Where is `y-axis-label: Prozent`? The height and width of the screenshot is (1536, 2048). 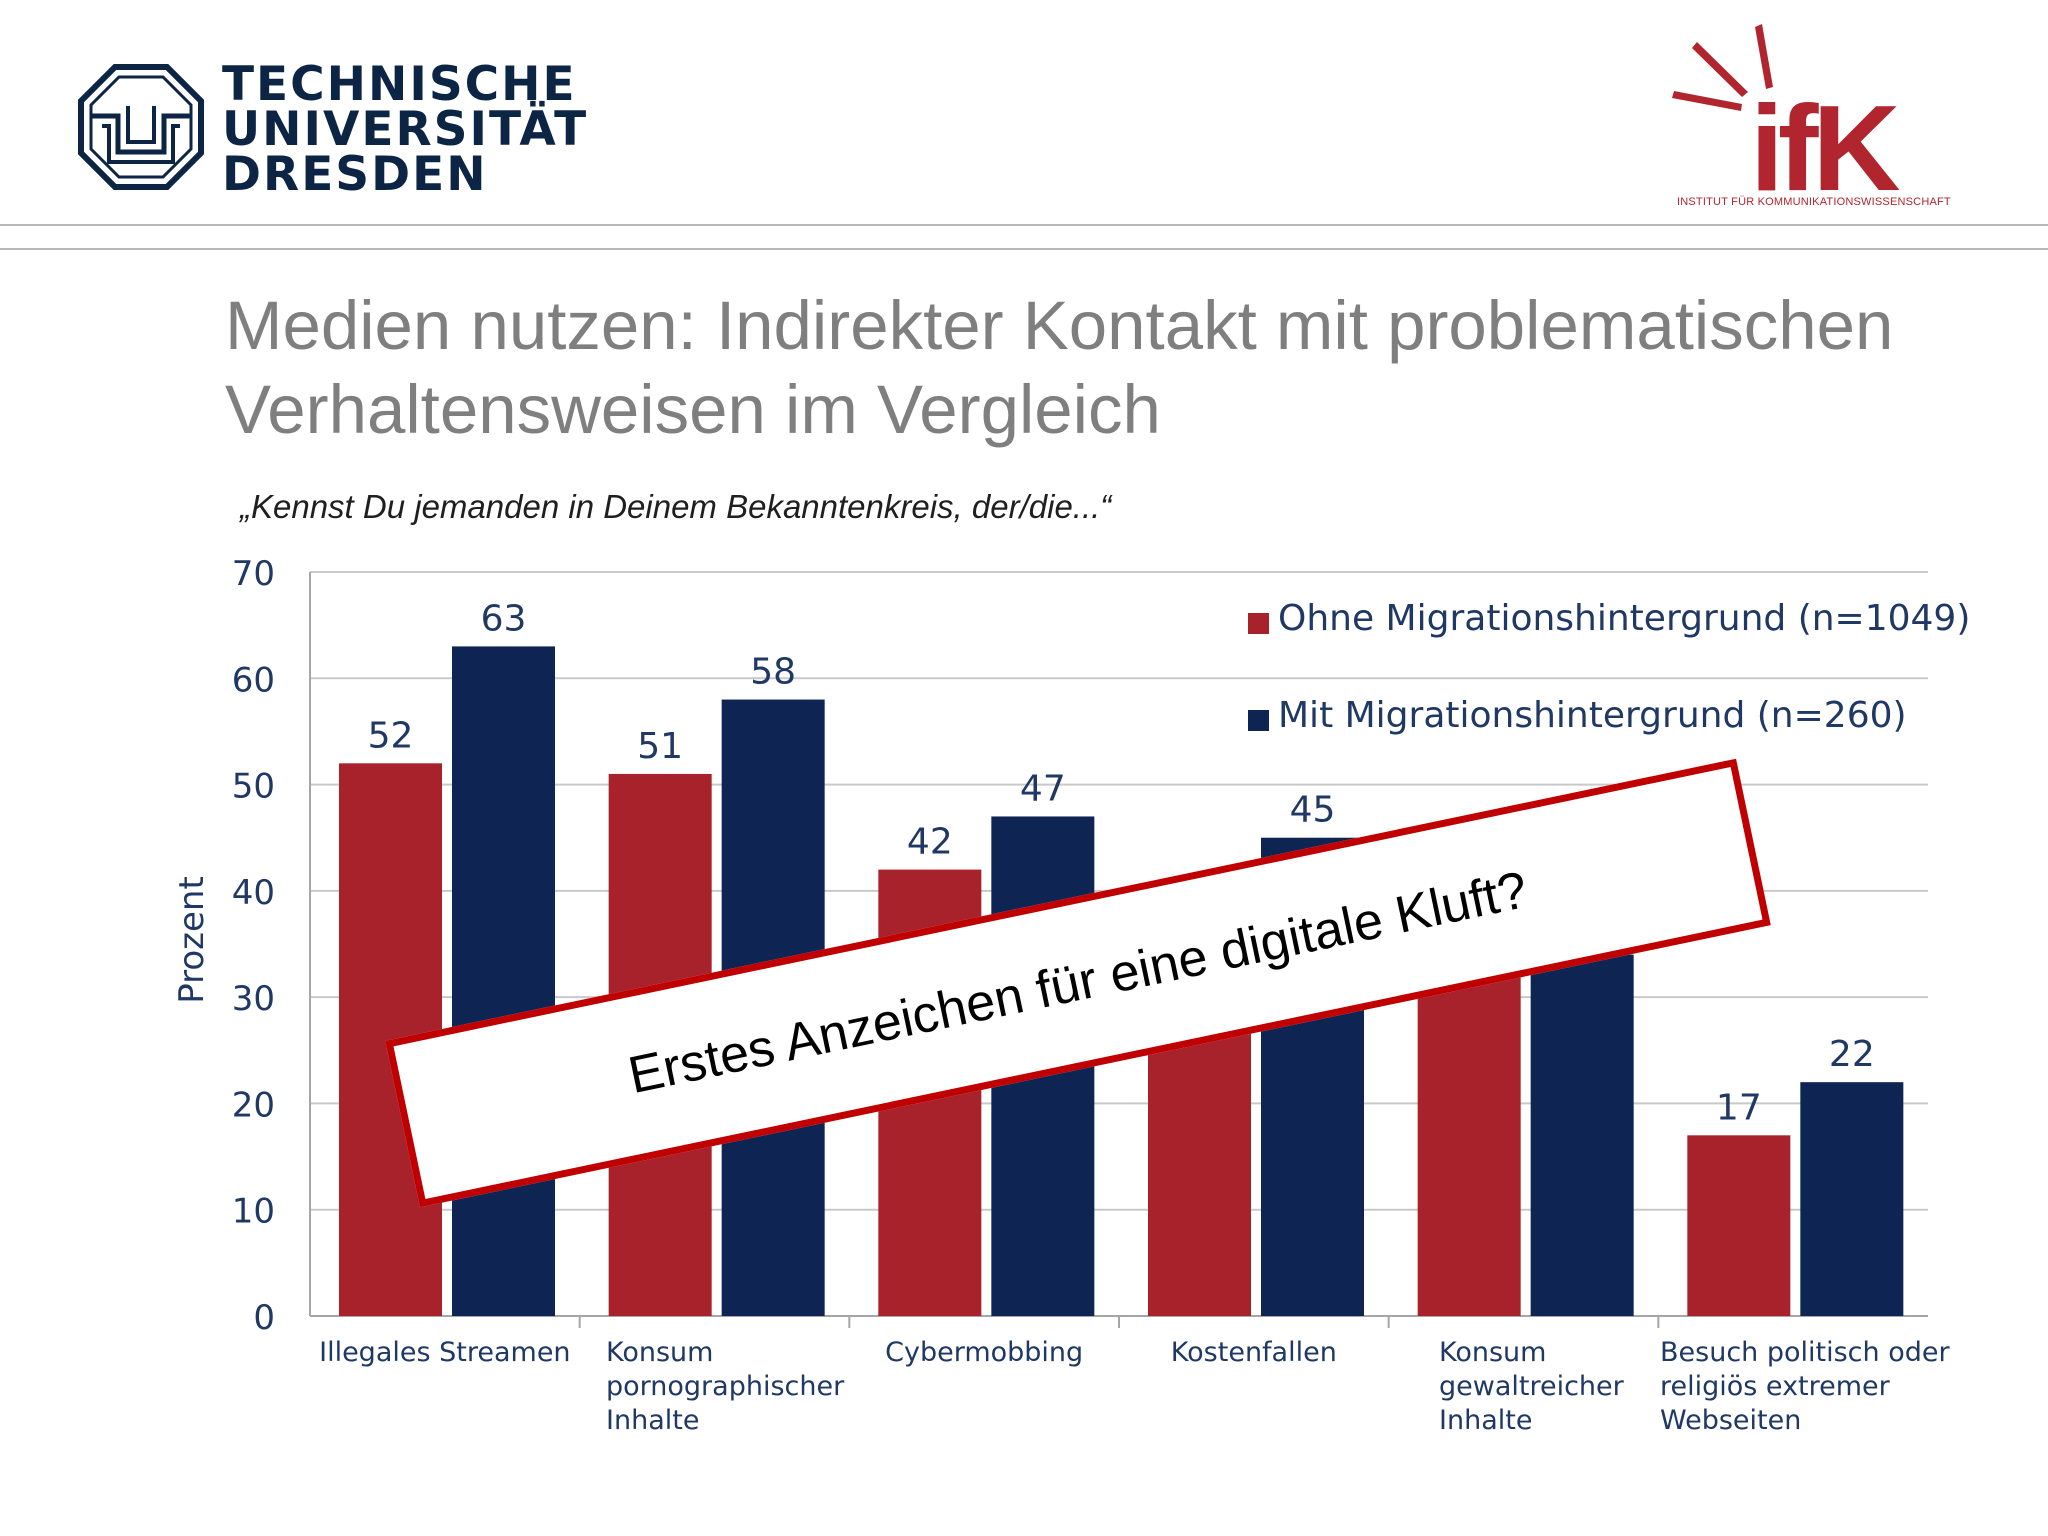
y-axis-label: Prozent is located at coordinates (192, 940).